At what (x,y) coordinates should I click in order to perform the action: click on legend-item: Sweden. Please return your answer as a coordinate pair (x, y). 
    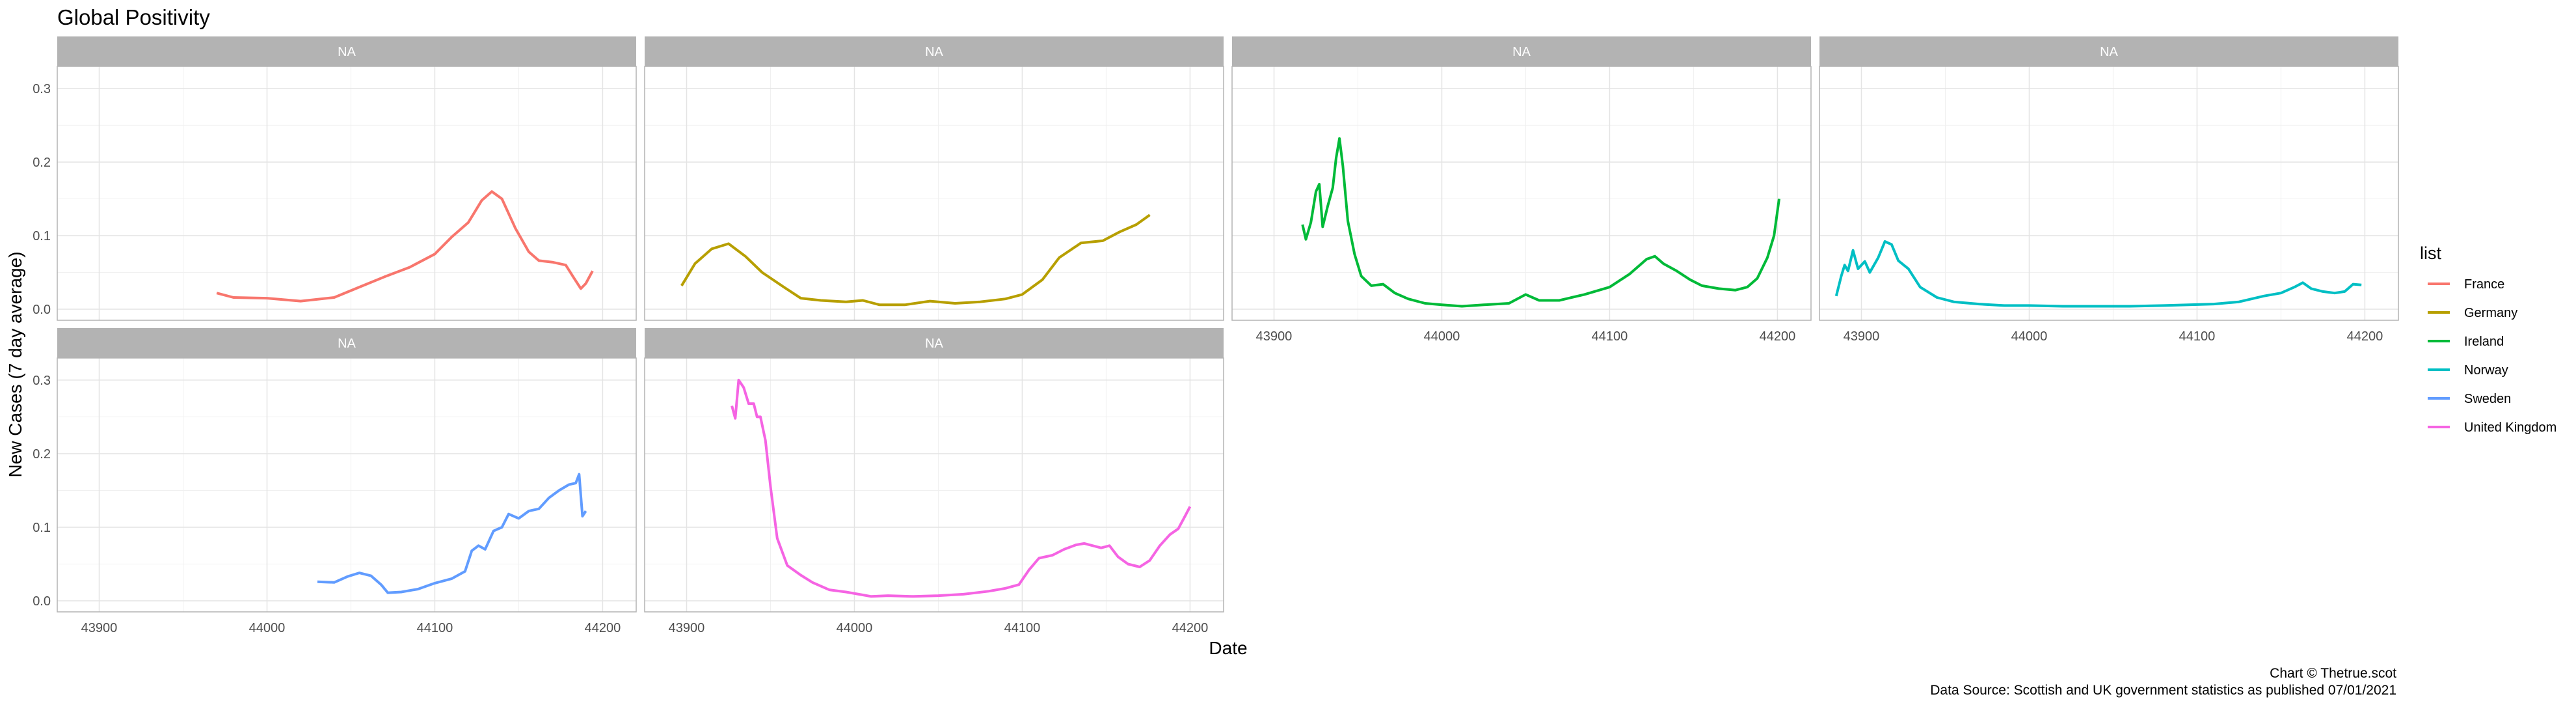
    Looking at the image, I should click on (2469, 399).